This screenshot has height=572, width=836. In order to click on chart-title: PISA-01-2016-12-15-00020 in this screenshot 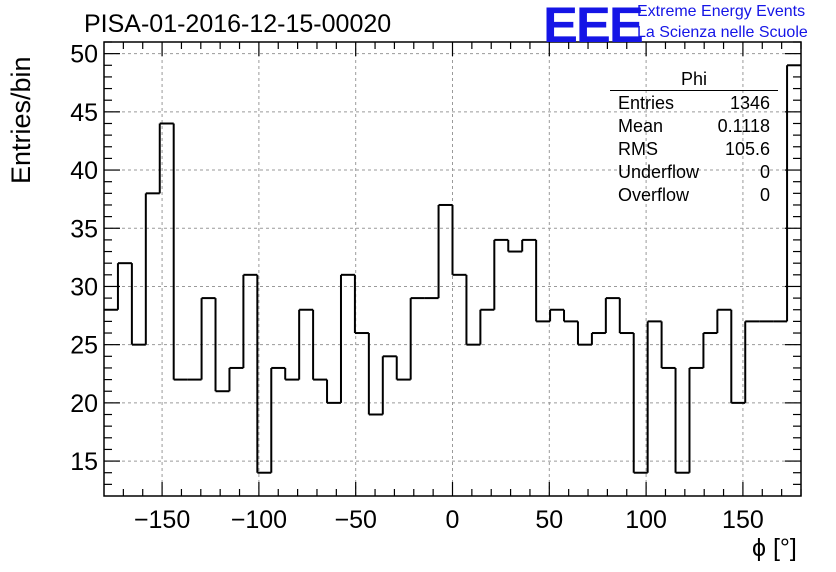, I will do `click(238, 24)`.